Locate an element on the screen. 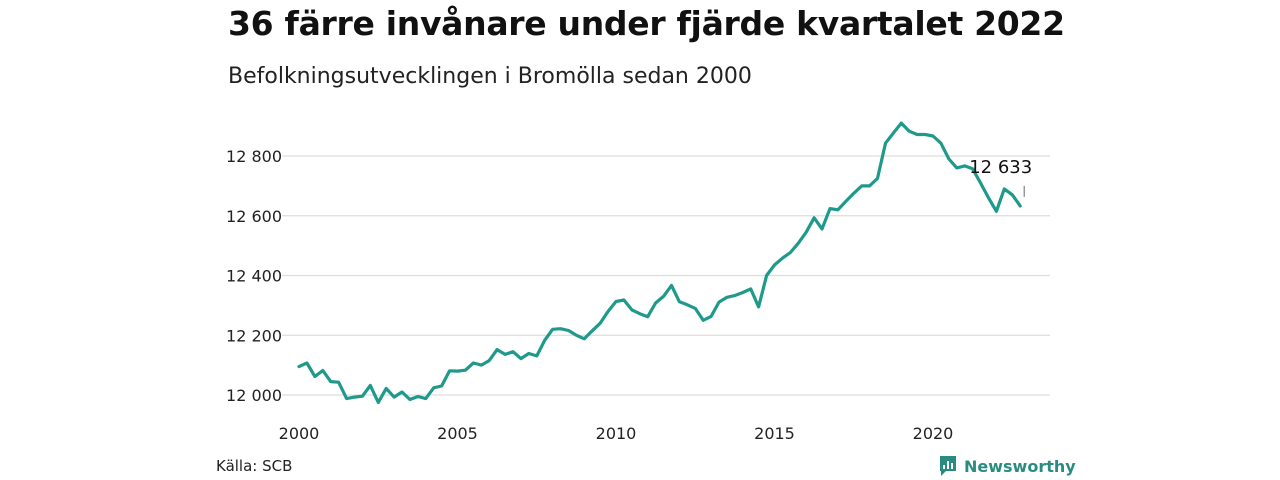 The image size is (1280, 480). annotation-layer: 12 633 is located at coordinates (1000, 177).